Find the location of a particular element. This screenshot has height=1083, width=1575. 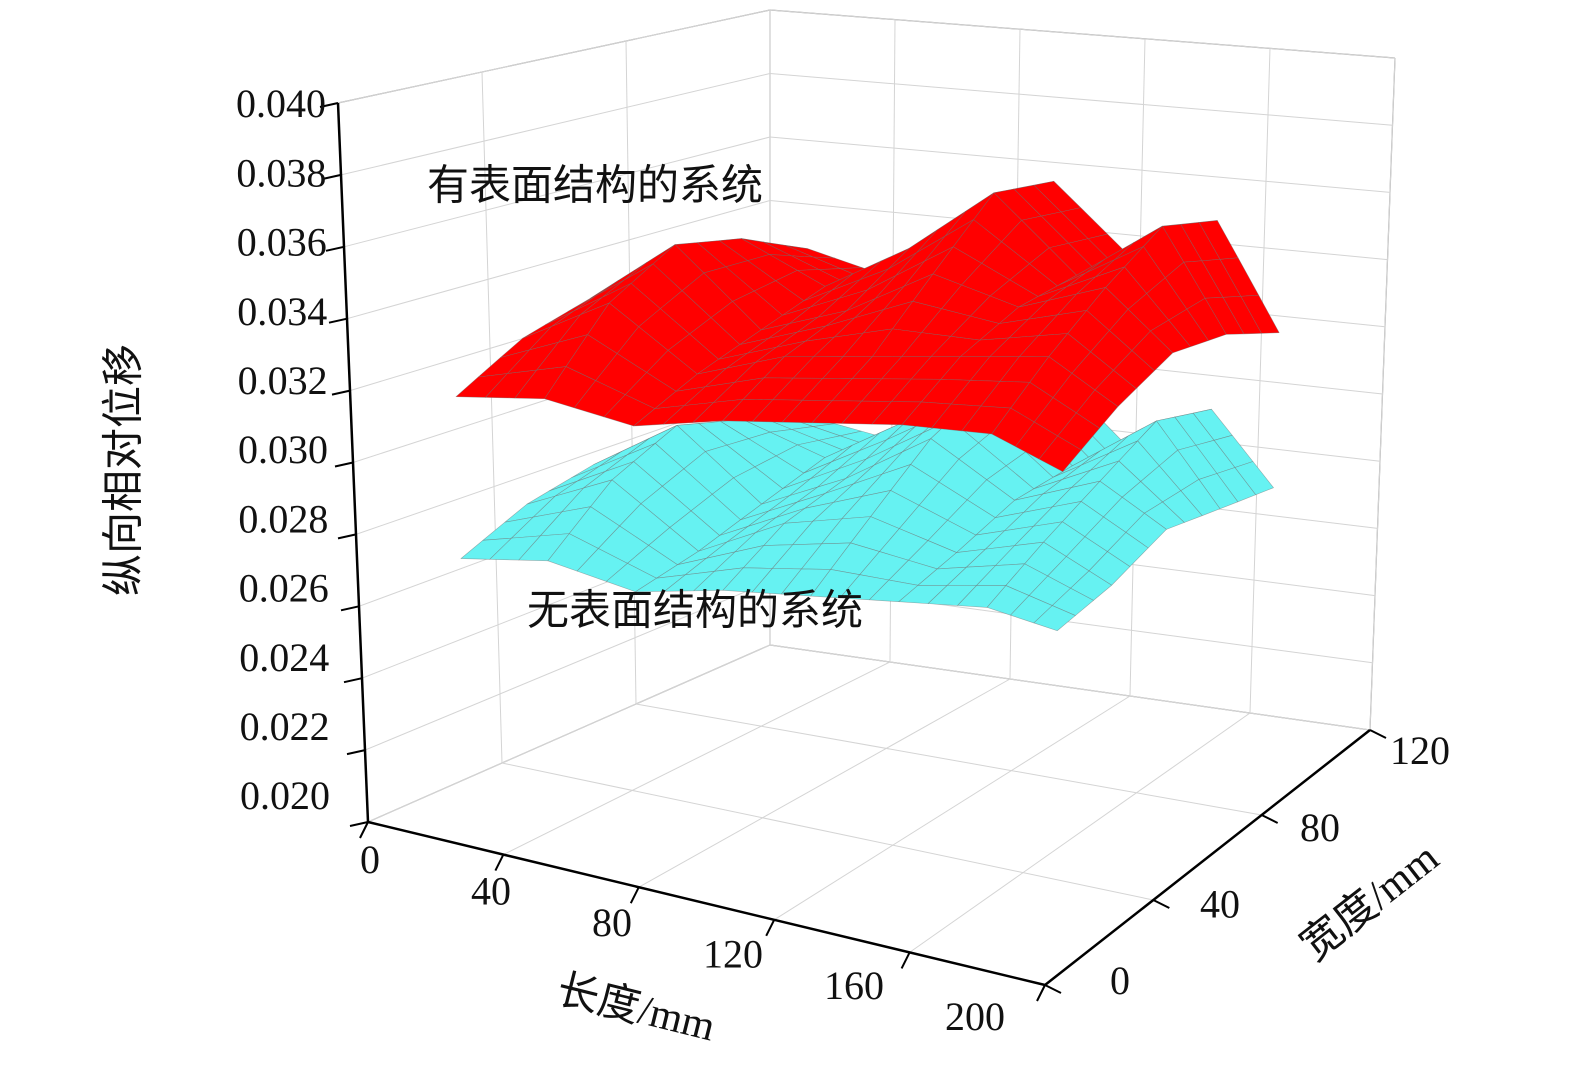

x-tick-label: 80 is located at coordinates (612, 922).